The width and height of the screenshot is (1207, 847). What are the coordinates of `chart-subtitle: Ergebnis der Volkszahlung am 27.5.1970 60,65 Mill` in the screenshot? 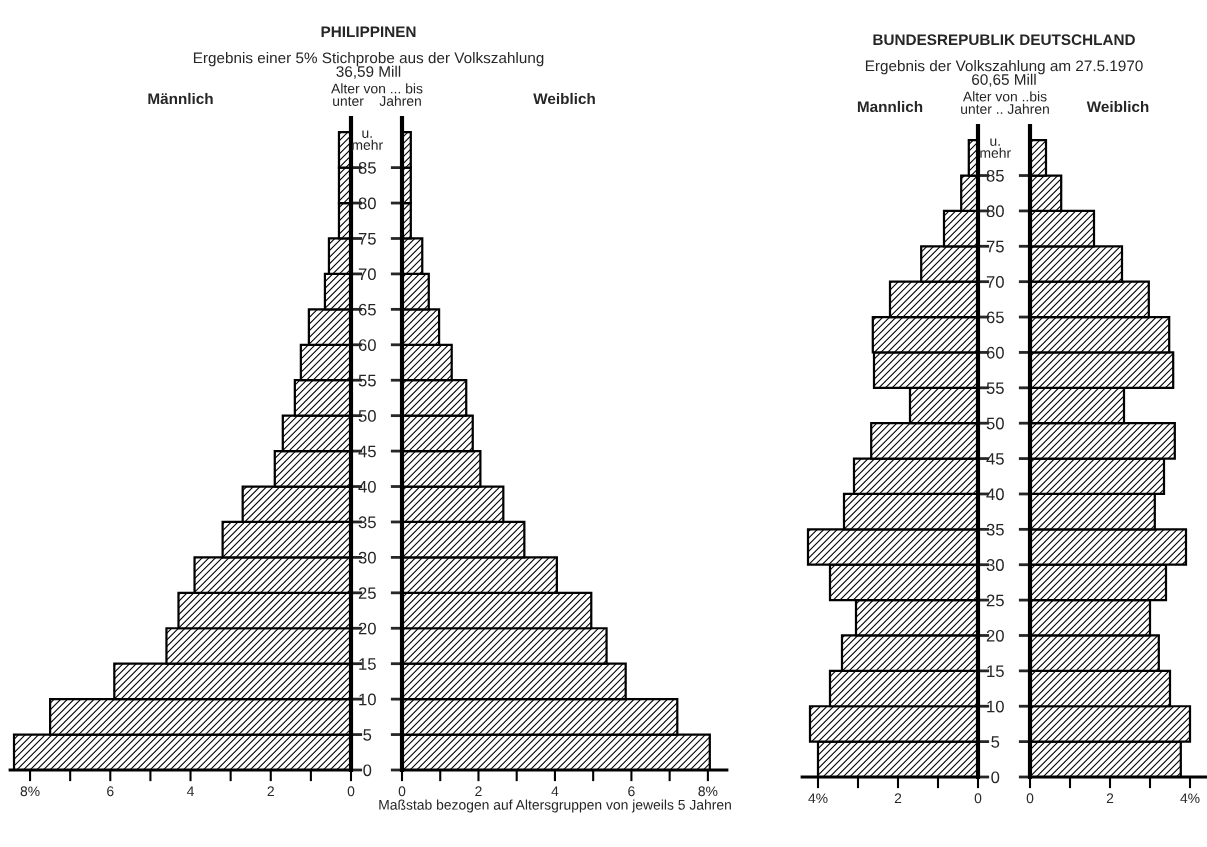 It's located at (1004, 73).